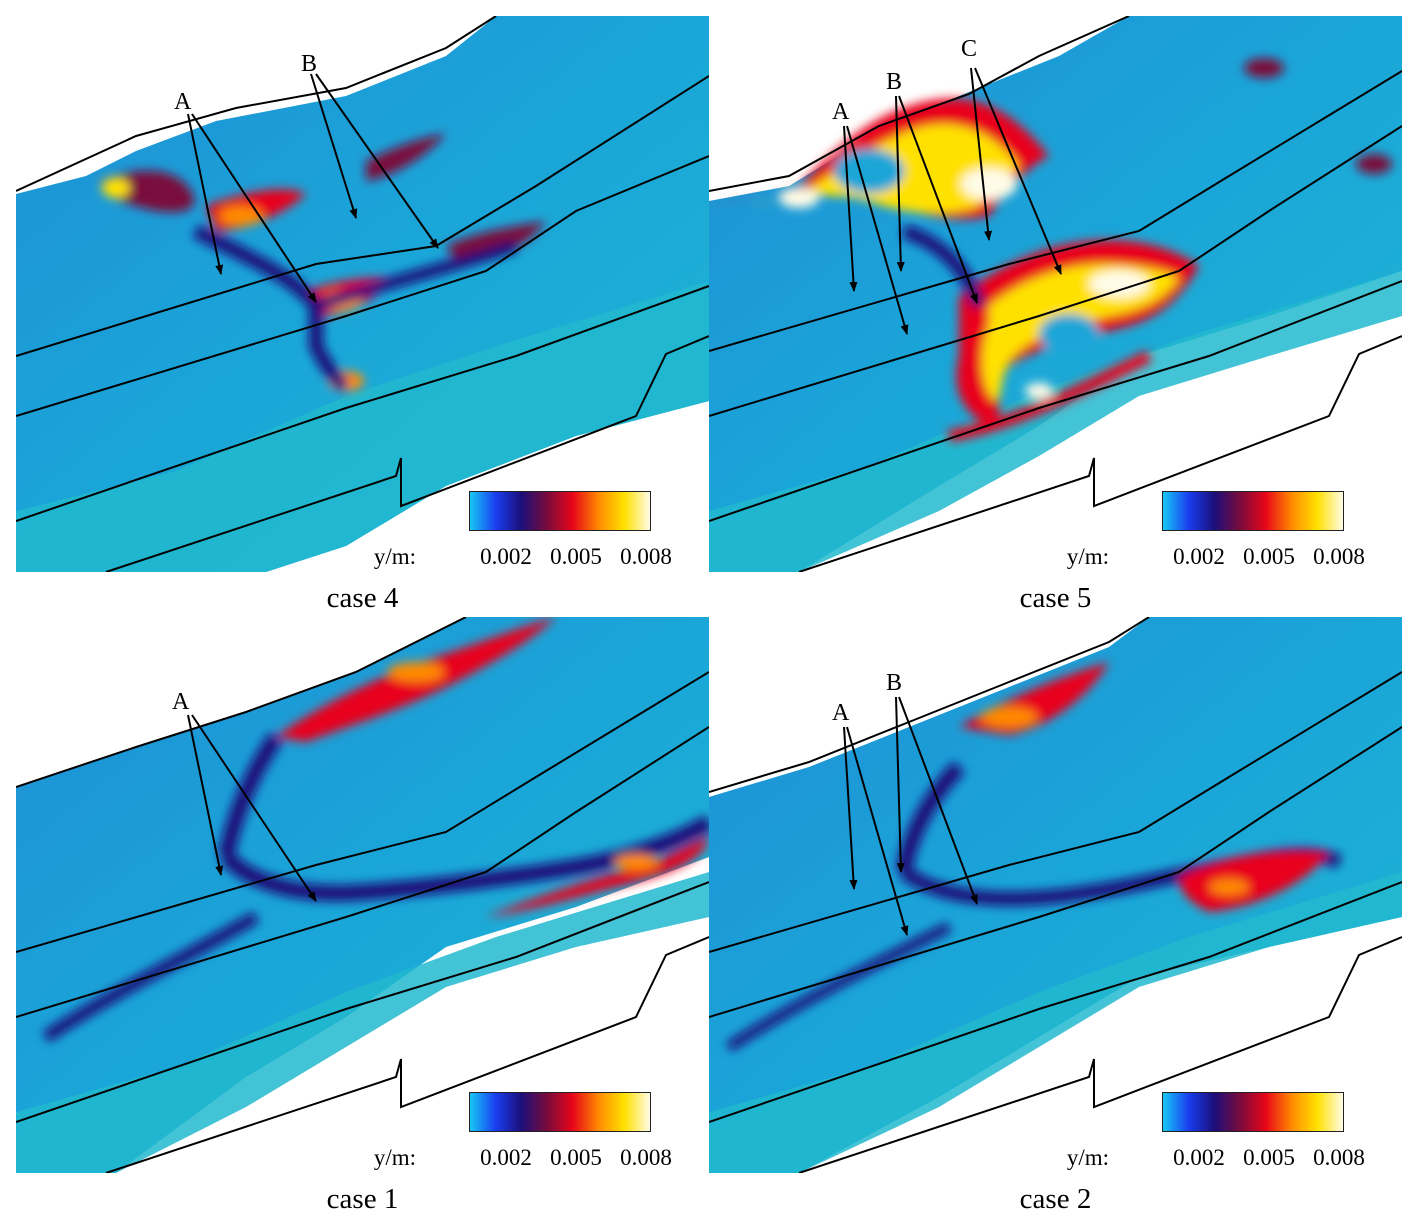 The image size is (1416, 1223). I want to click on label-c: C, so click(969, 49).